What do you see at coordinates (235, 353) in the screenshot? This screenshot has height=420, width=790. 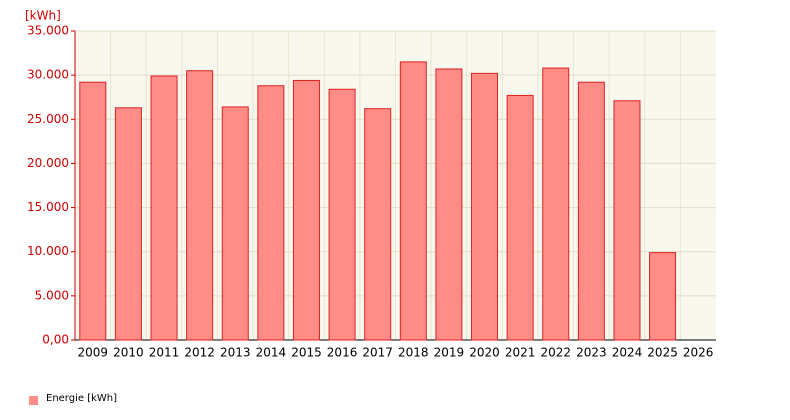 I see `x-tick-label: 2013` at bounding box center [235, 353].